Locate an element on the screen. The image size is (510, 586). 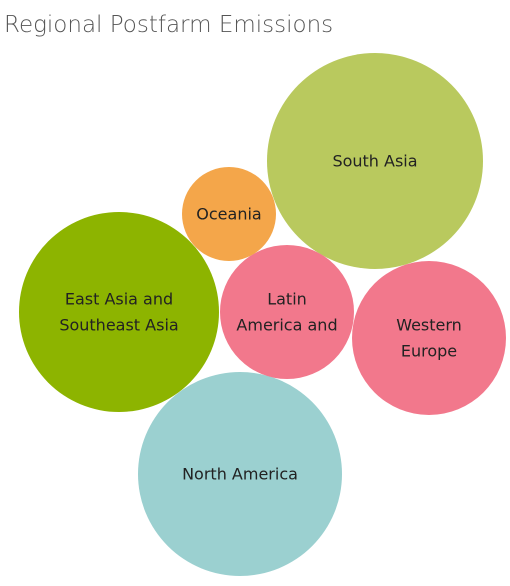
bubble-label-south-asia: South Asia is located at coordinates (374, 161).